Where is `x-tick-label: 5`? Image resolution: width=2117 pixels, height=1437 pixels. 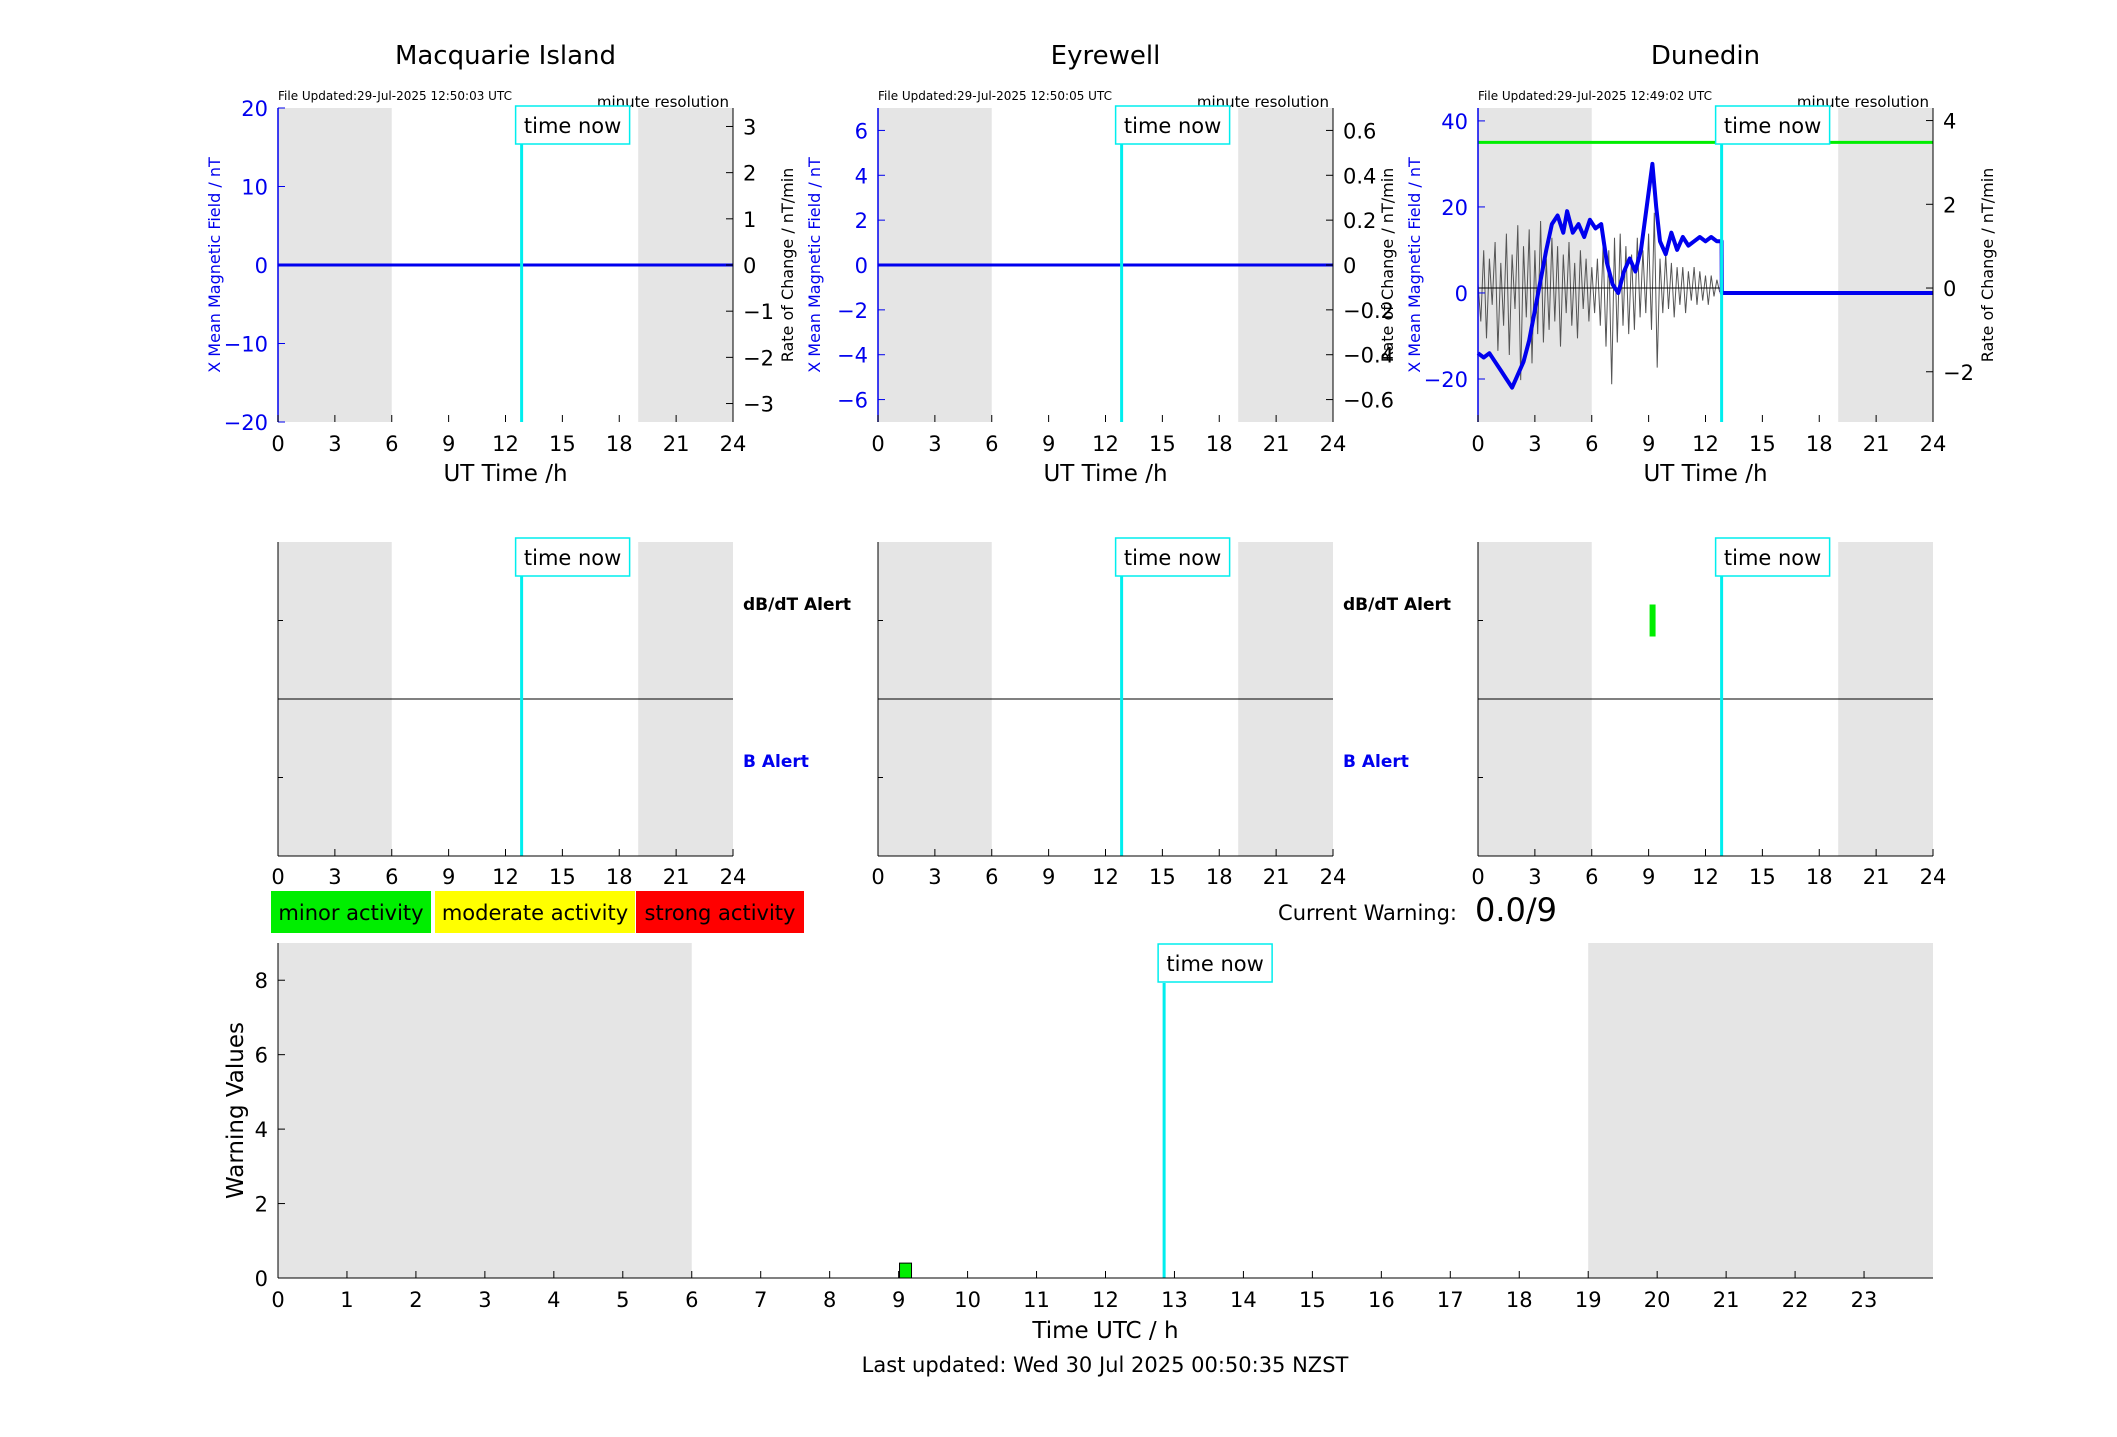
x-tick-label: 5 is located at coordinates (622, 1300).